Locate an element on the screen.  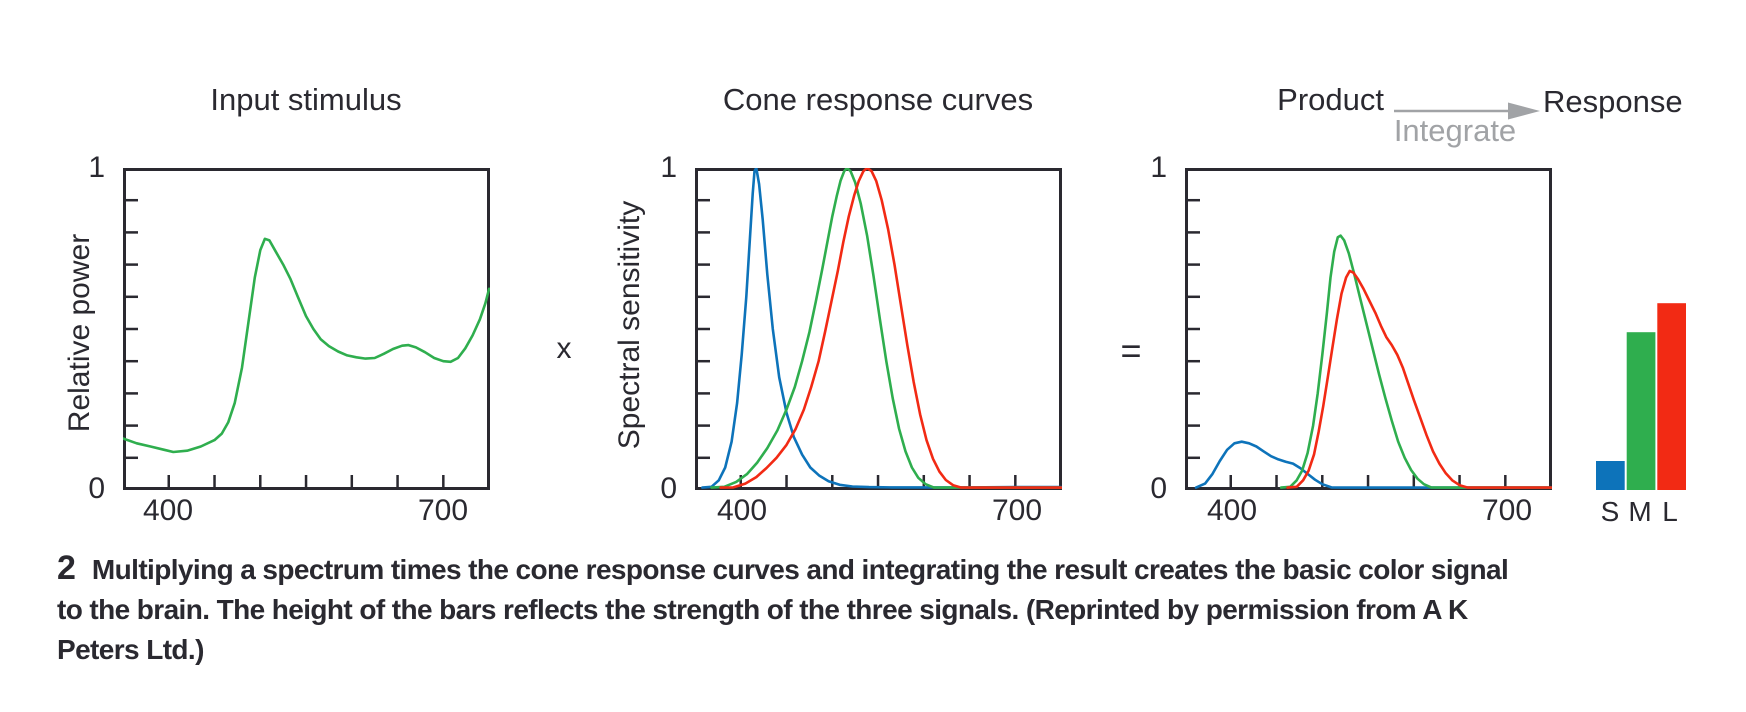
multiply-operator: x is located at coordinates (564, 348).